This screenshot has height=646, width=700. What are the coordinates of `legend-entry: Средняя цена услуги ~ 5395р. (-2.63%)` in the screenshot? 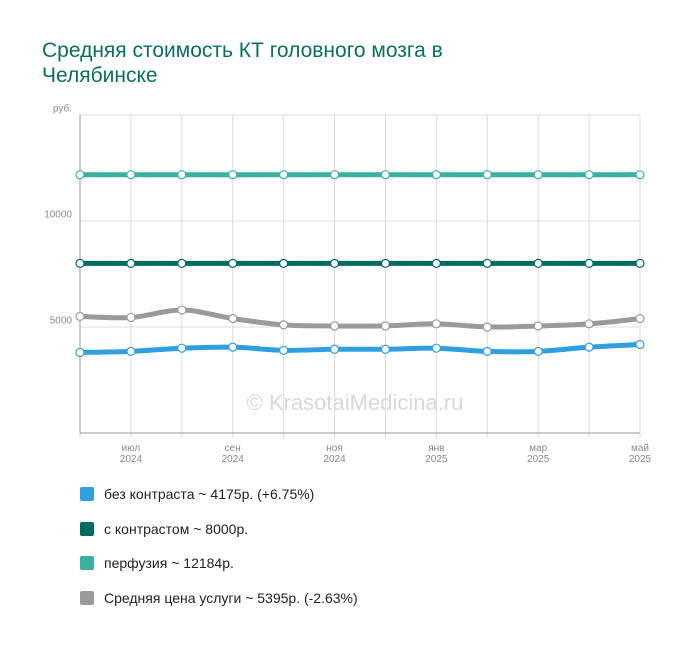 It's located at (219, 598).